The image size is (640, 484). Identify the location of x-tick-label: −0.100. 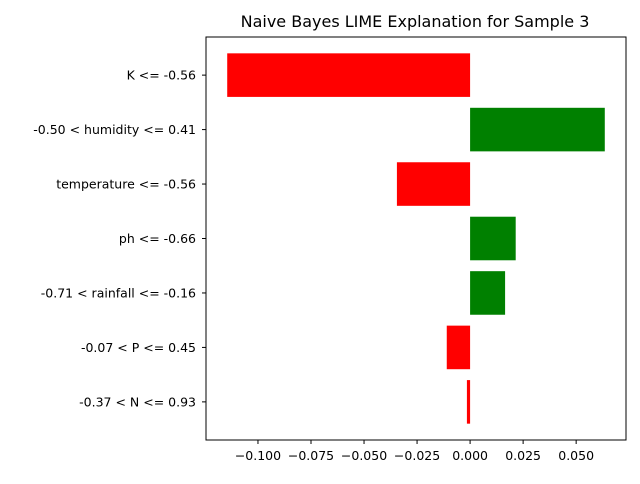
(258, 455).